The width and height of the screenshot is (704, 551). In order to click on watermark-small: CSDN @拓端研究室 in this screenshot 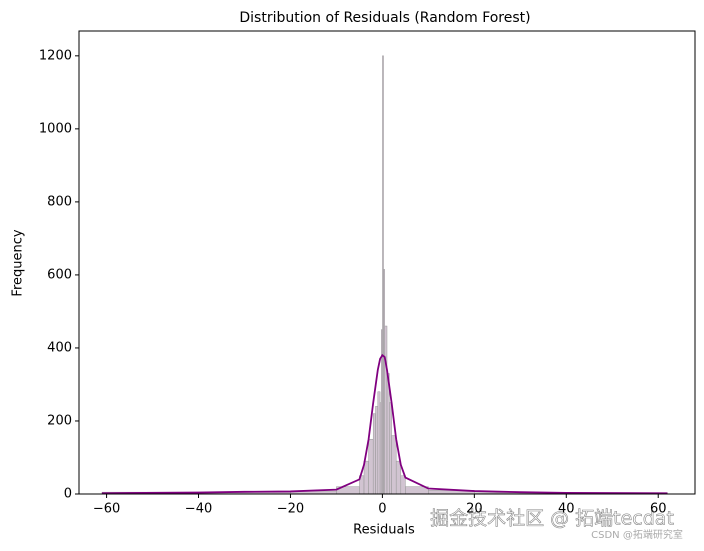, I will do `click(637, 534)`.